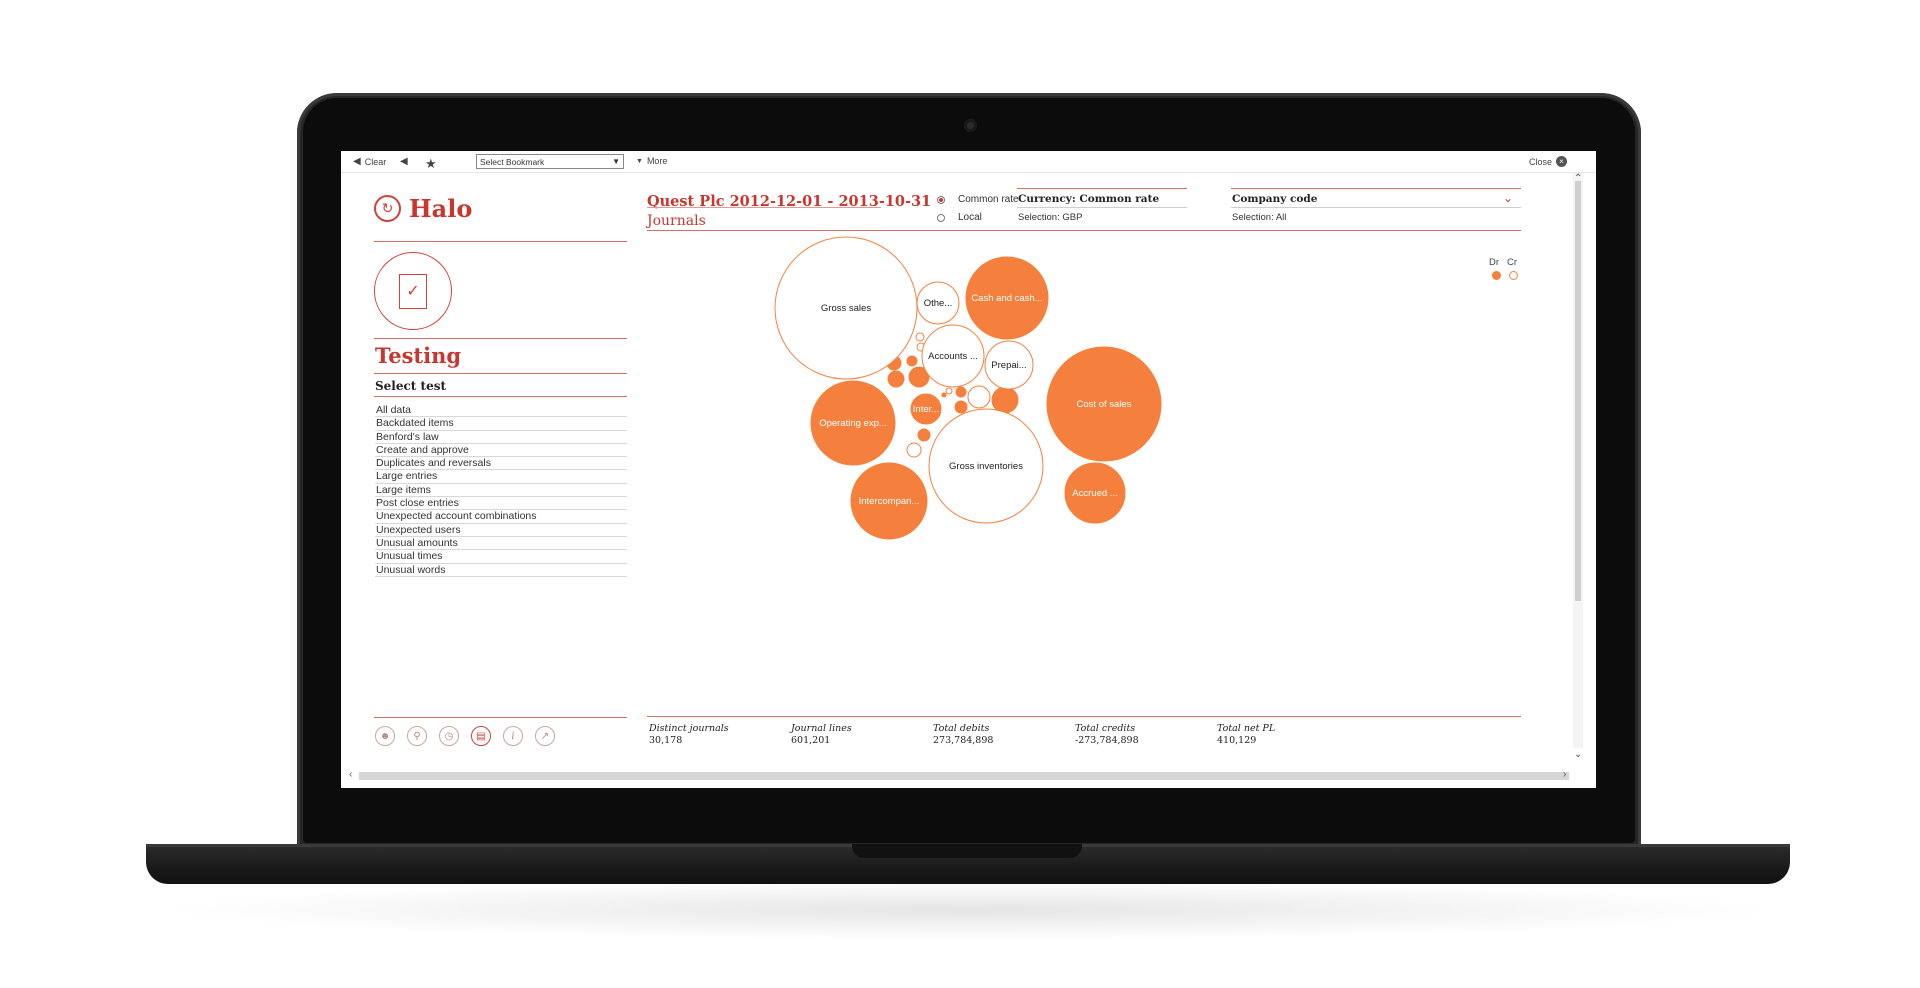  What do you see at coordinates (501, 411) in the screenshot?
I see `test-item: All data` at bounding box center [501, 411].